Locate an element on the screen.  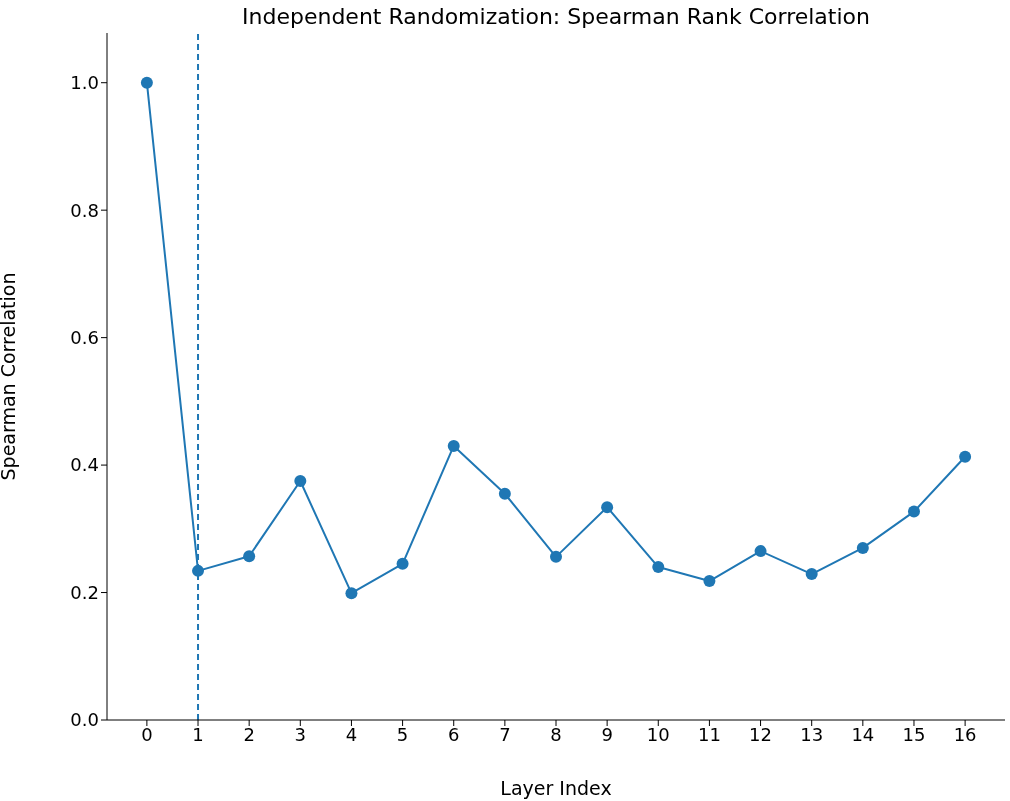
y-tick-label: 0.4 is located at coordinates (84, 465).